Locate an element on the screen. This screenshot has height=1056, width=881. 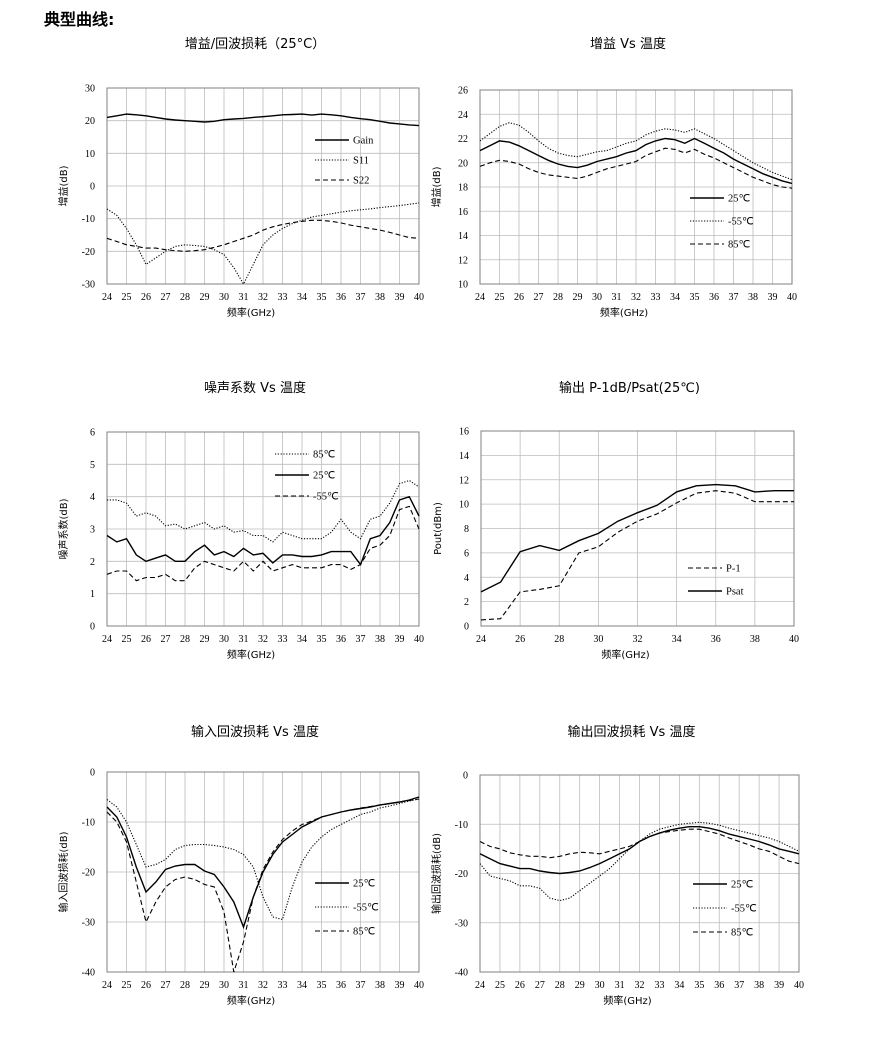
y-axis-label: 输入回波损耗(dB) is located at coordinates (63, 871).